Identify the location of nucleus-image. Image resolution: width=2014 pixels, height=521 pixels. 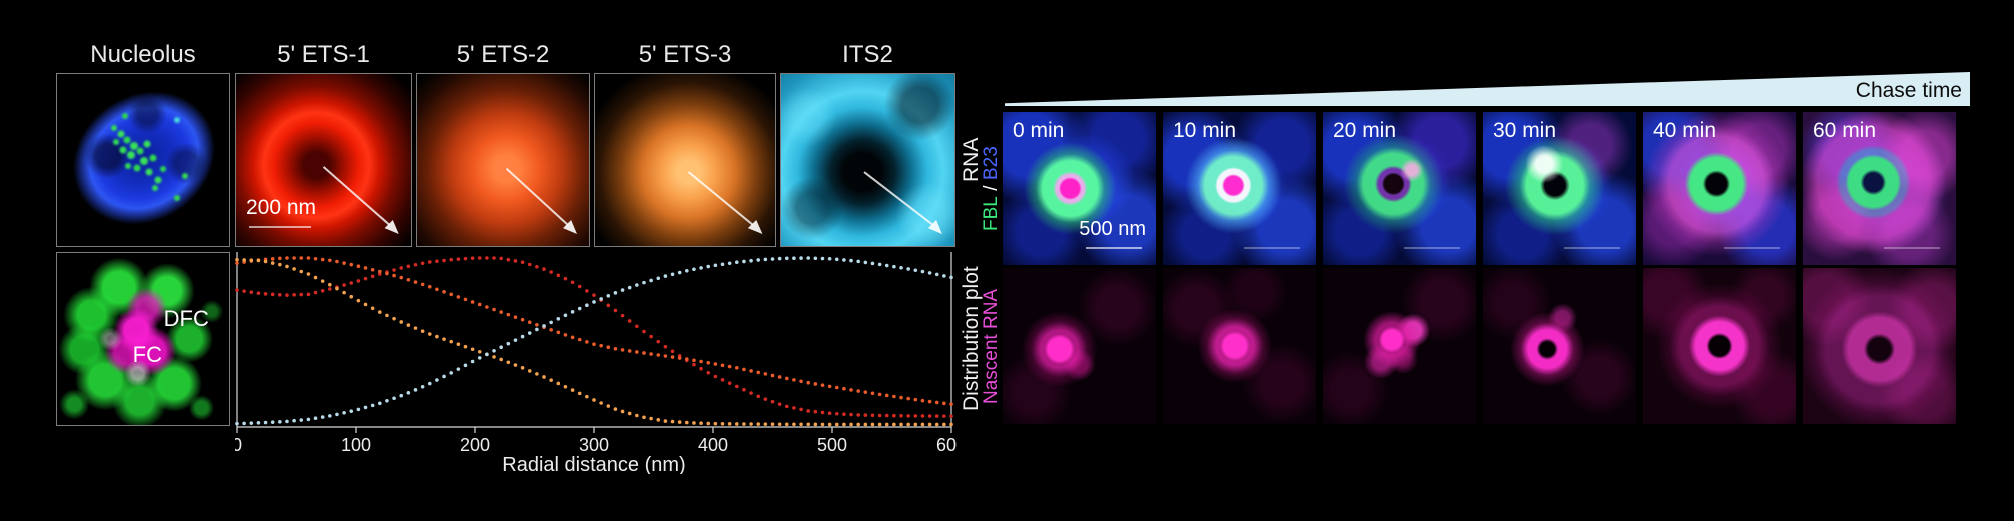
(143, 160).